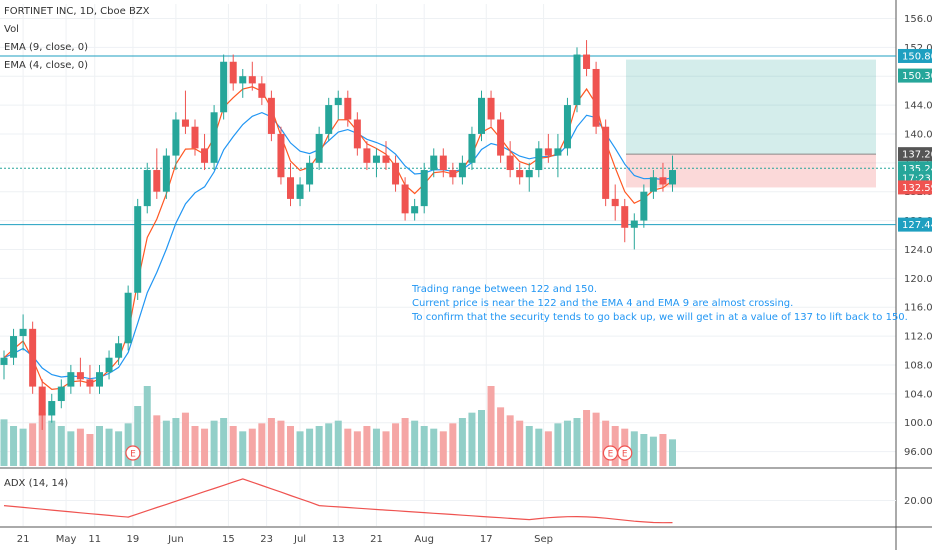 This screenshot has height=550, width=932. Describe the element at coordinates (918, 250) in the screenshot. I see `price-tick-label: 124.00` at that location.